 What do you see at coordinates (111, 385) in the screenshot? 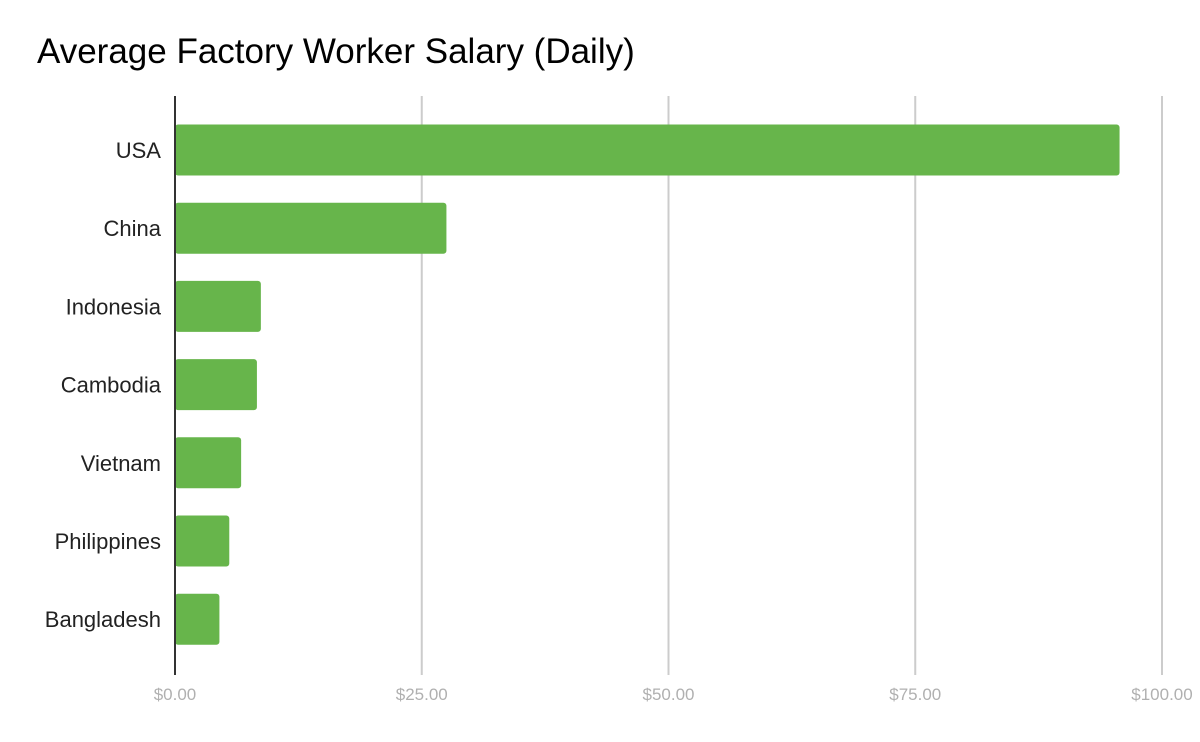
I see `category-label-cambodia: Cambodia` at bounding box center [111, 385].